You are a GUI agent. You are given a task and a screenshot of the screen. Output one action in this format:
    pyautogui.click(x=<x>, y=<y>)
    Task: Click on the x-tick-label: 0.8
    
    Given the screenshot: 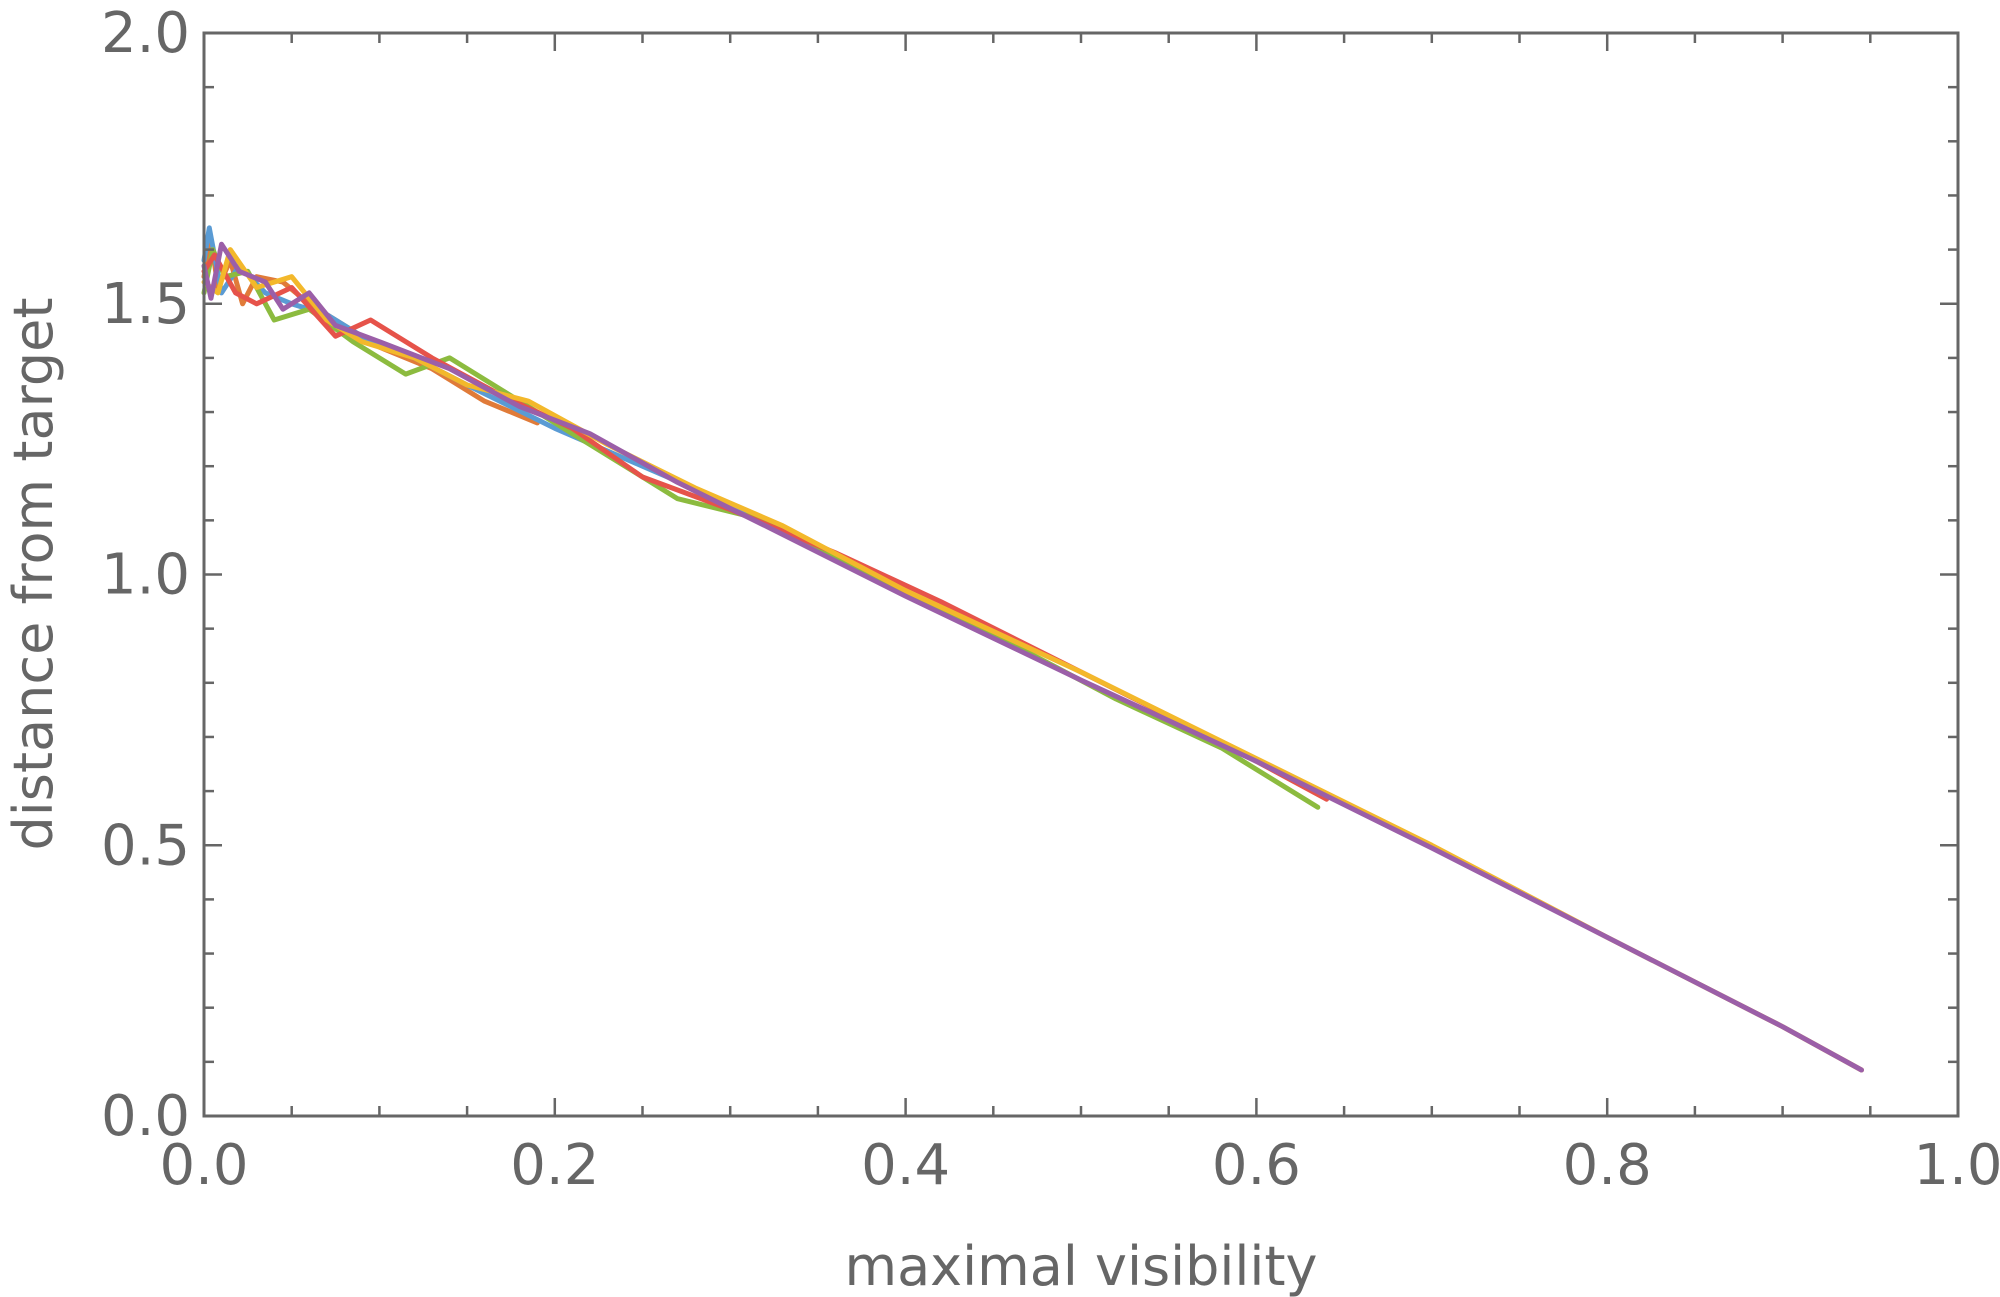 What is the action you would take?
    pyautogui.click(x=1607, y=1165)
    